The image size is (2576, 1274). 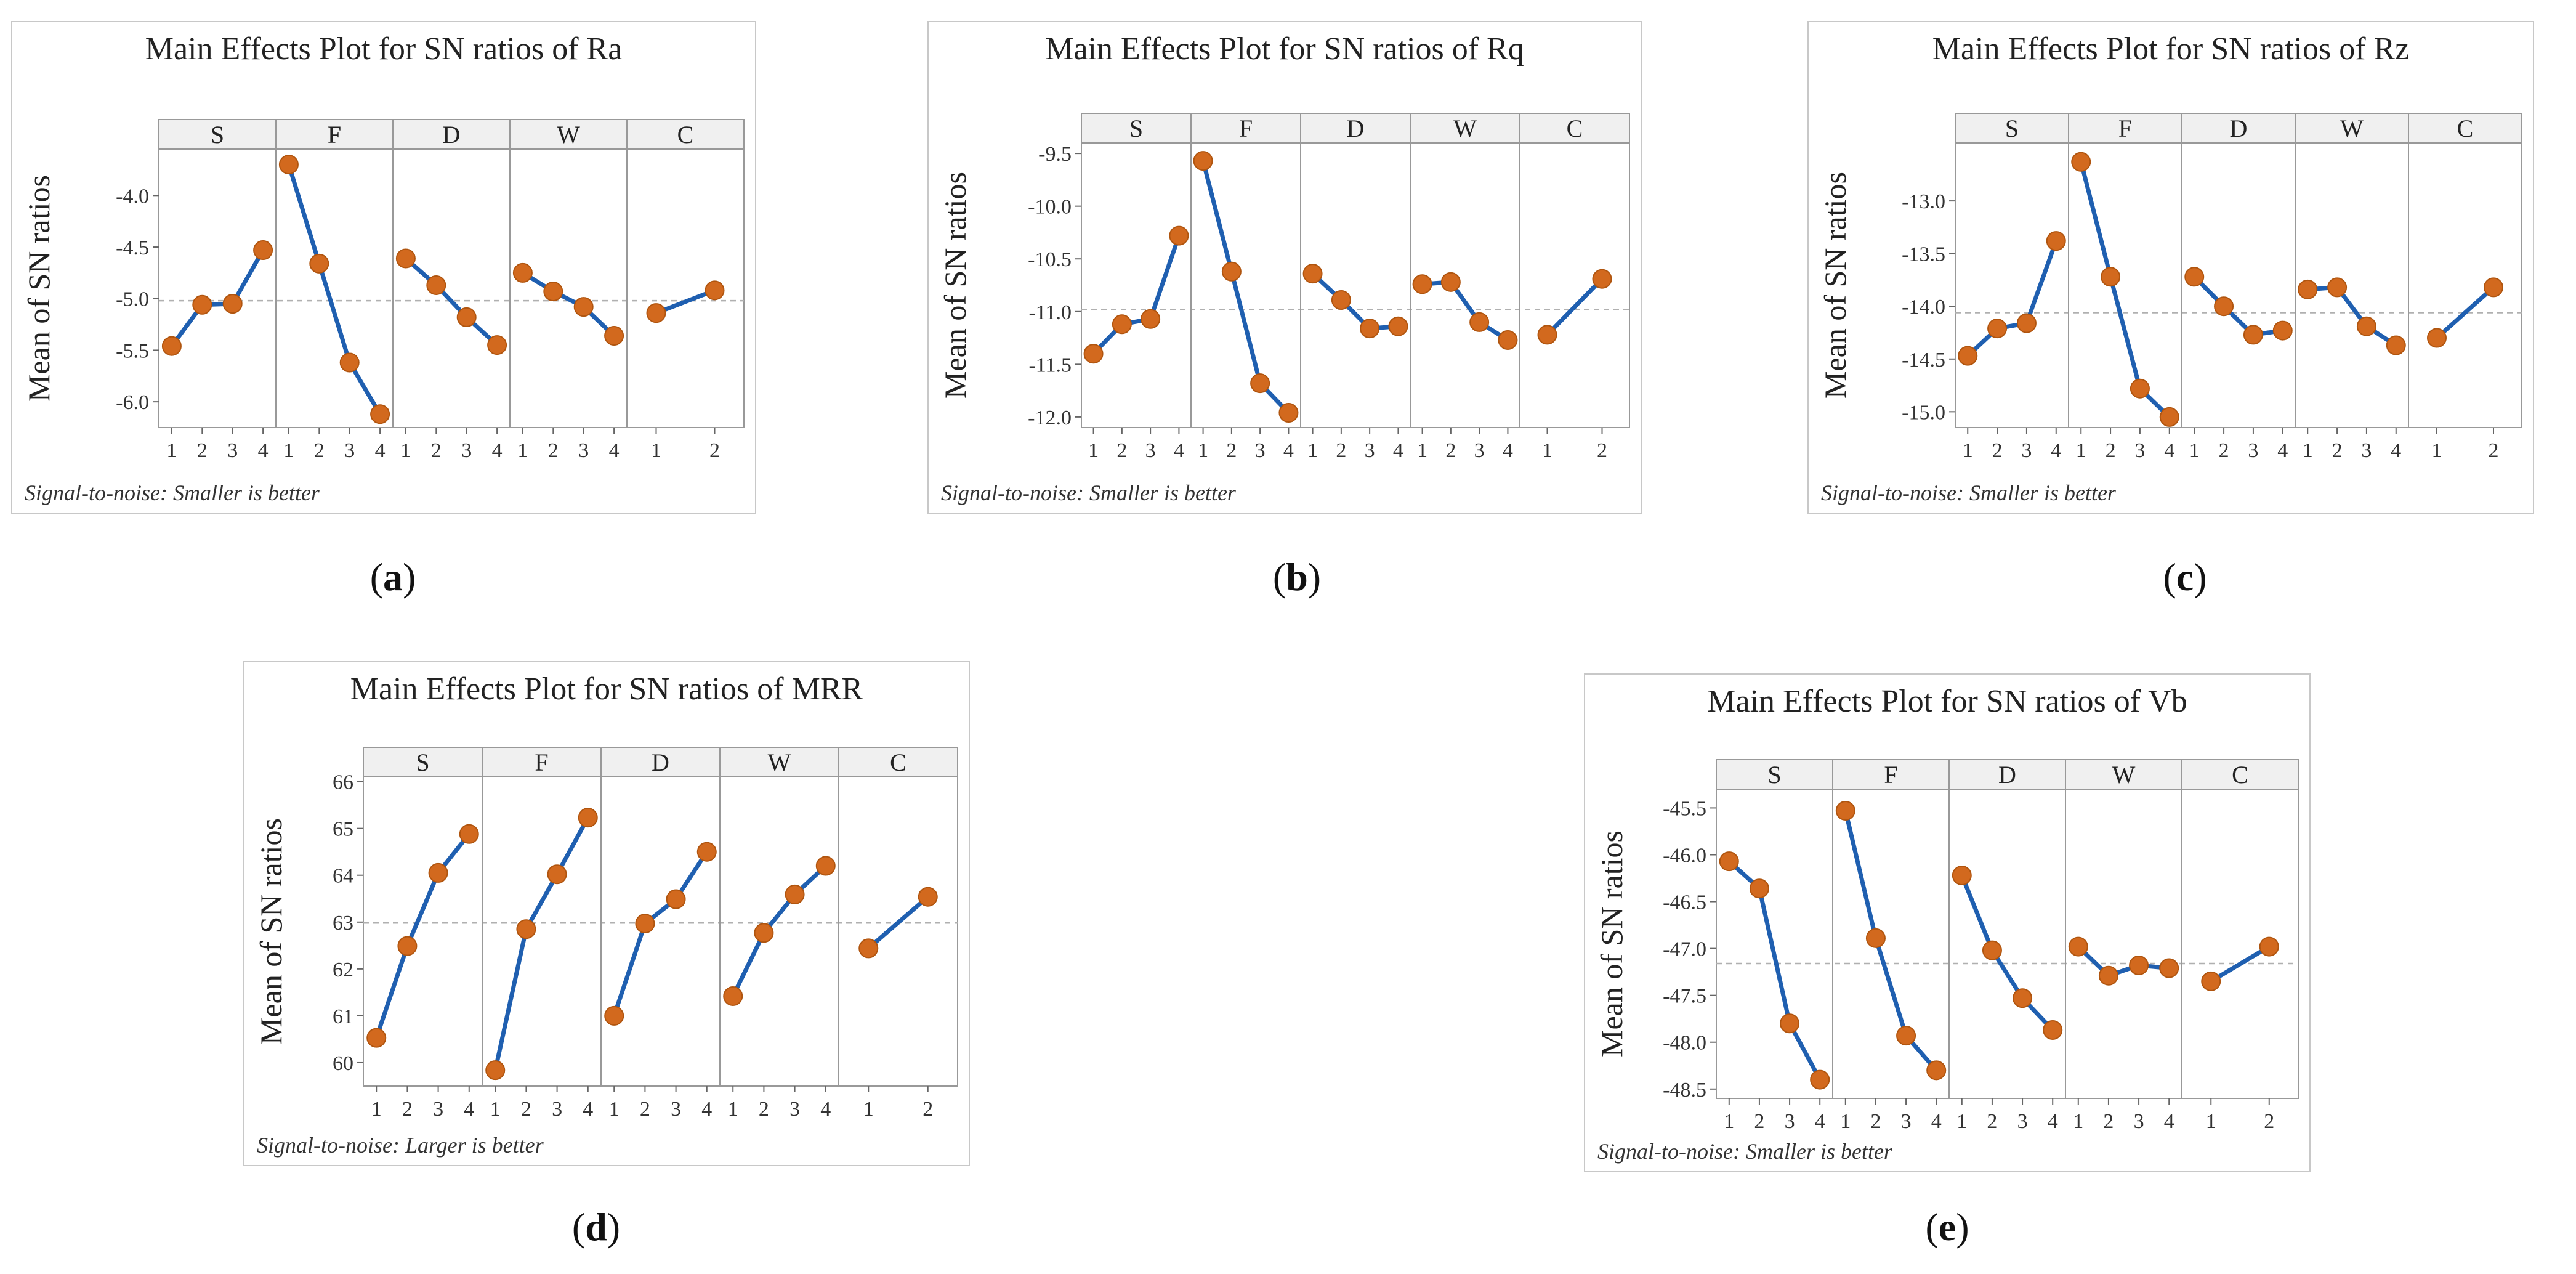 What do you see at coordinates (1089, 493) in the screenshot?
I see `chart-footer: Signal-to-noise: Smaller is better` at bounding box center [1089, 493].